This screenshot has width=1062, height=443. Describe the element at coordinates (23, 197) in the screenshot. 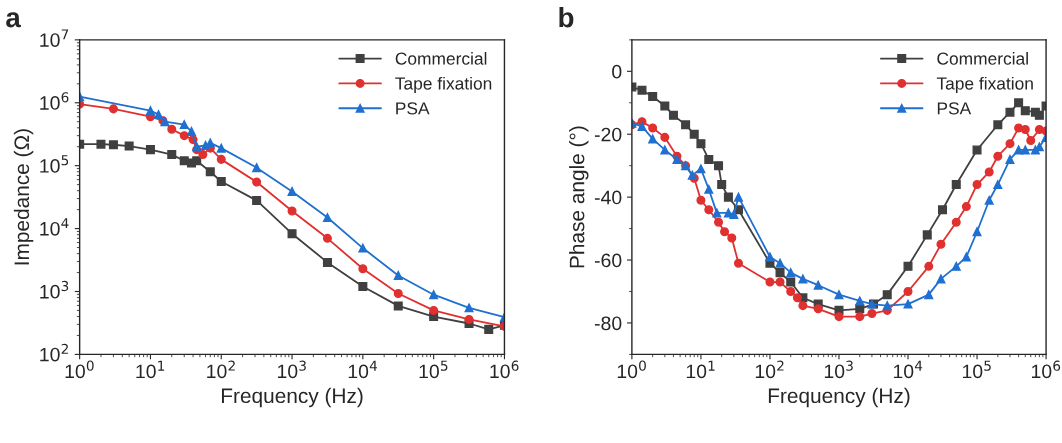

I see `y-axis-title: Impedance (Ω)` at that location.